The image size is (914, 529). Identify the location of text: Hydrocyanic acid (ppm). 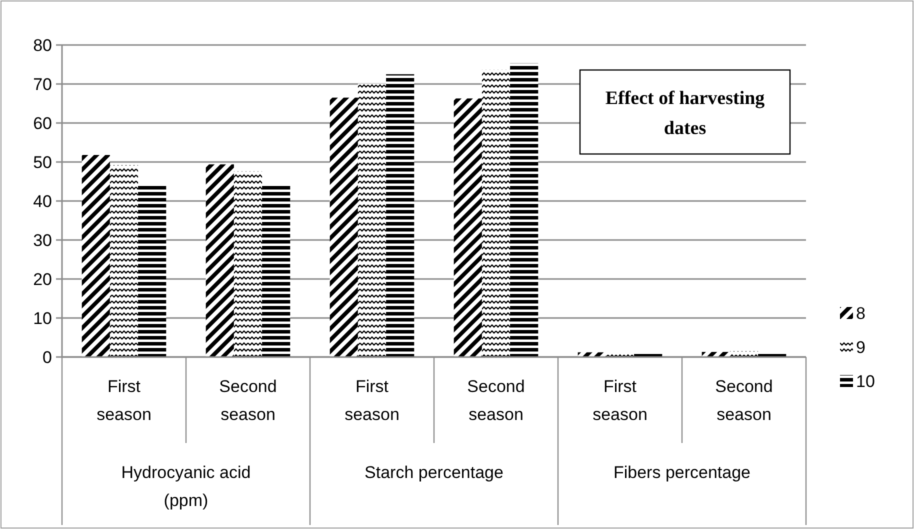
(186, 486).